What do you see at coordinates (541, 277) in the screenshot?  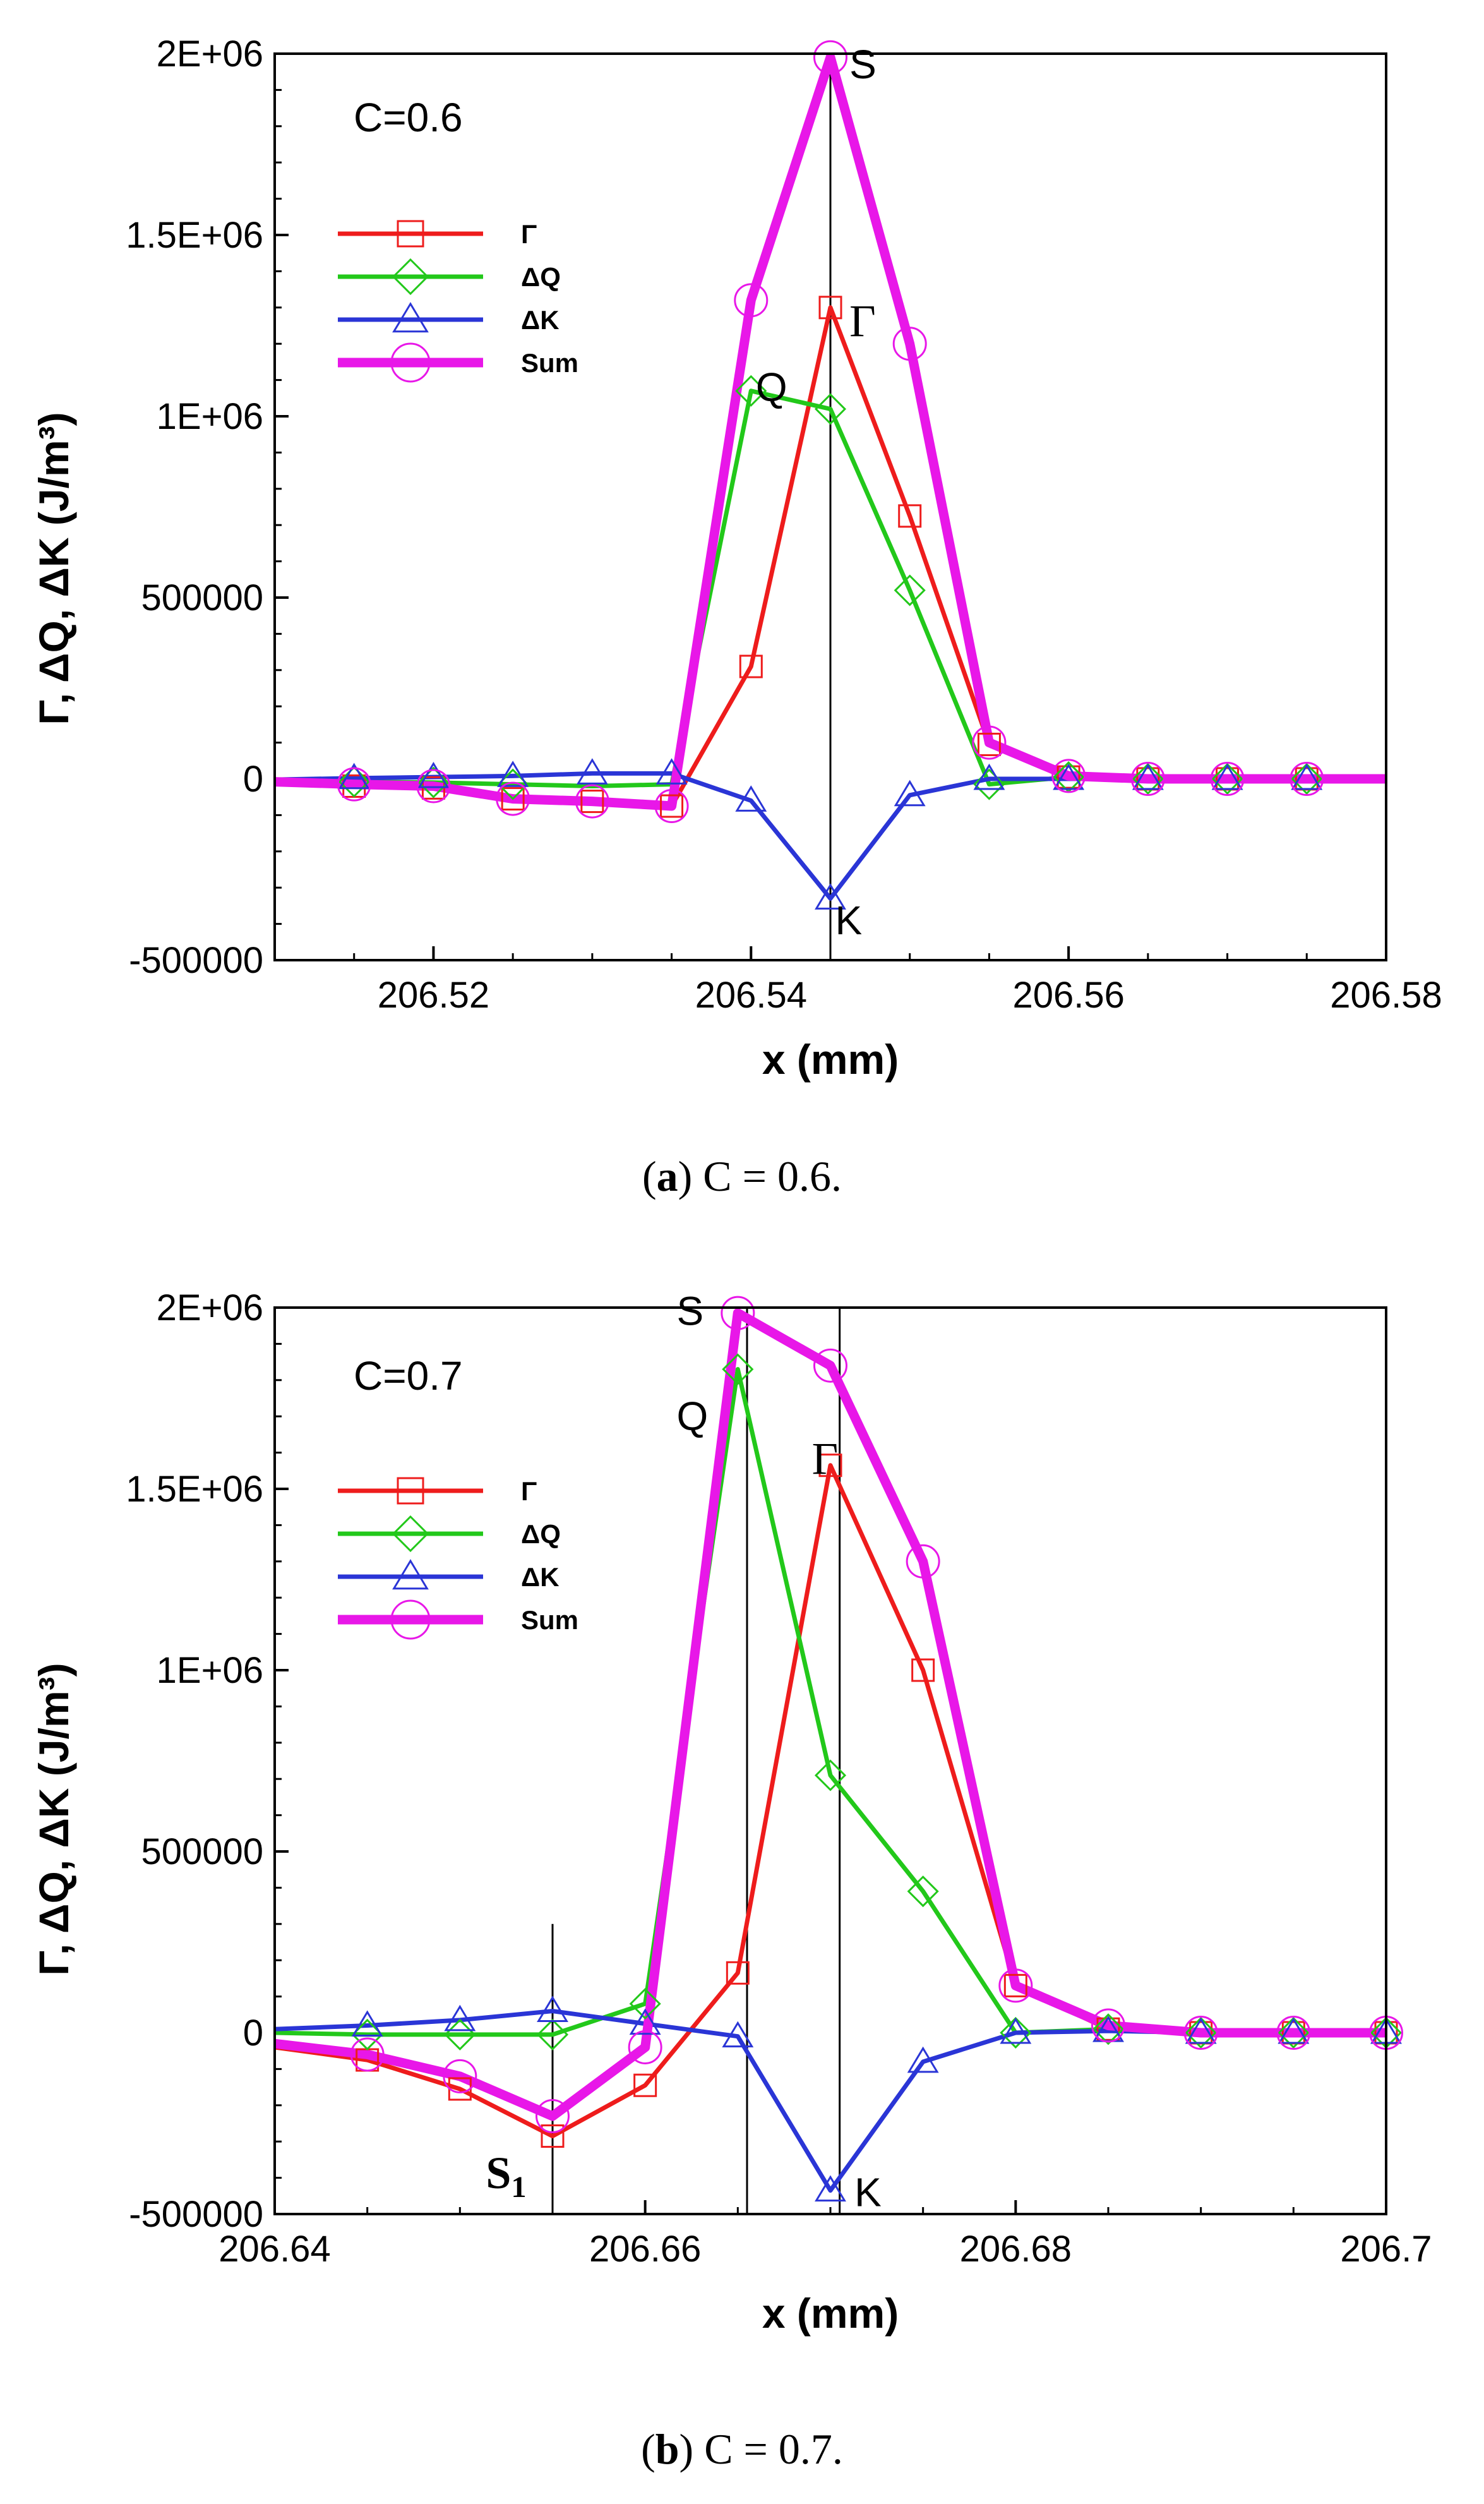 I see `legend-label-dQ: ΔQ` at bounding box center [541, 277].